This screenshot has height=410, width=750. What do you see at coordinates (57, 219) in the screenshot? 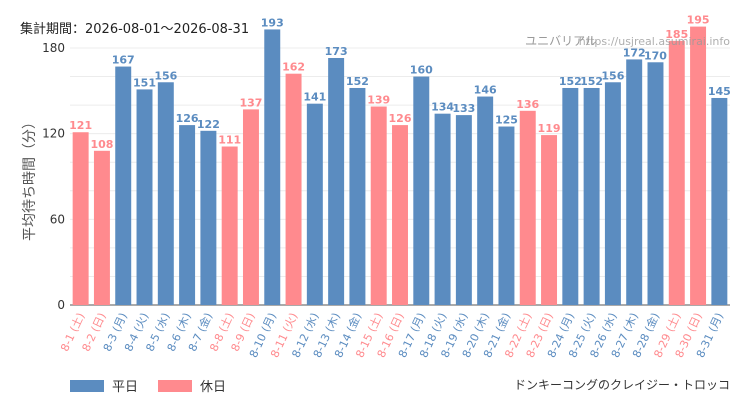
I see `y-tick-label: 60` at bounding box center [57, 219].